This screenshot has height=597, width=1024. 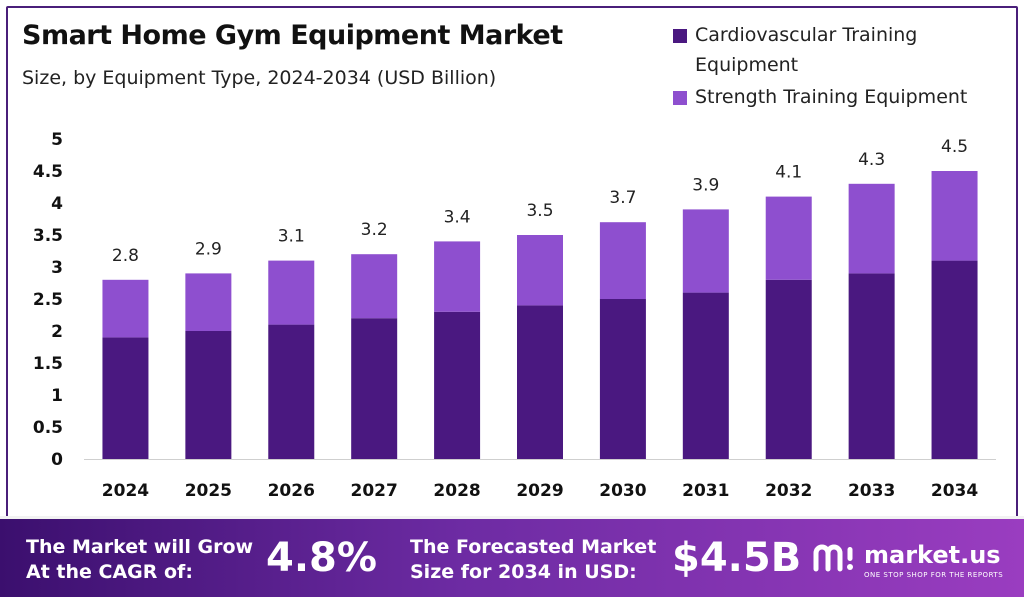 I want to click on x-tick-label: 2032, so click(x=788, y=491).